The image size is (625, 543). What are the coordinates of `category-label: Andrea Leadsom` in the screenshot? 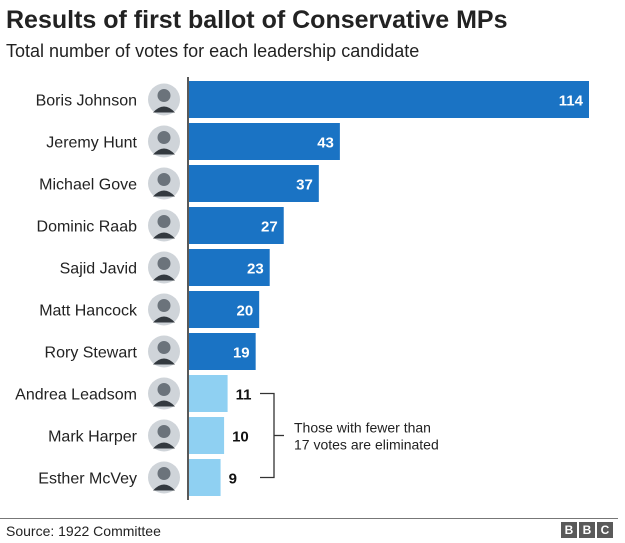 It's located at (76, 395).